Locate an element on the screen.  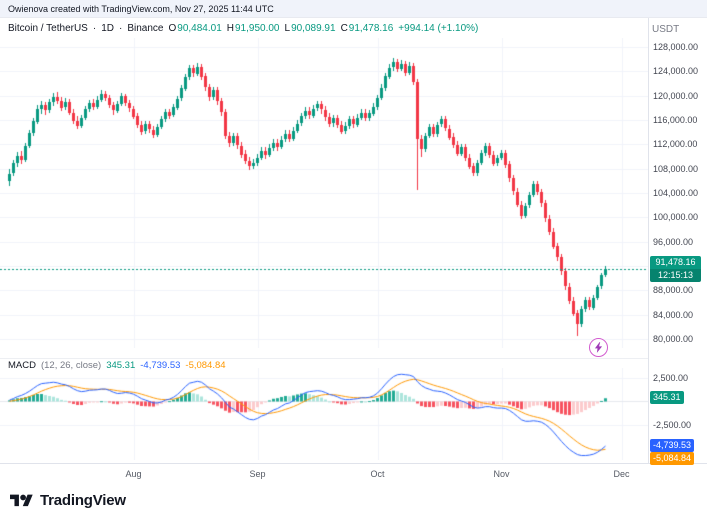
time-tick-label: Nov is located at coordinates (501, 474).